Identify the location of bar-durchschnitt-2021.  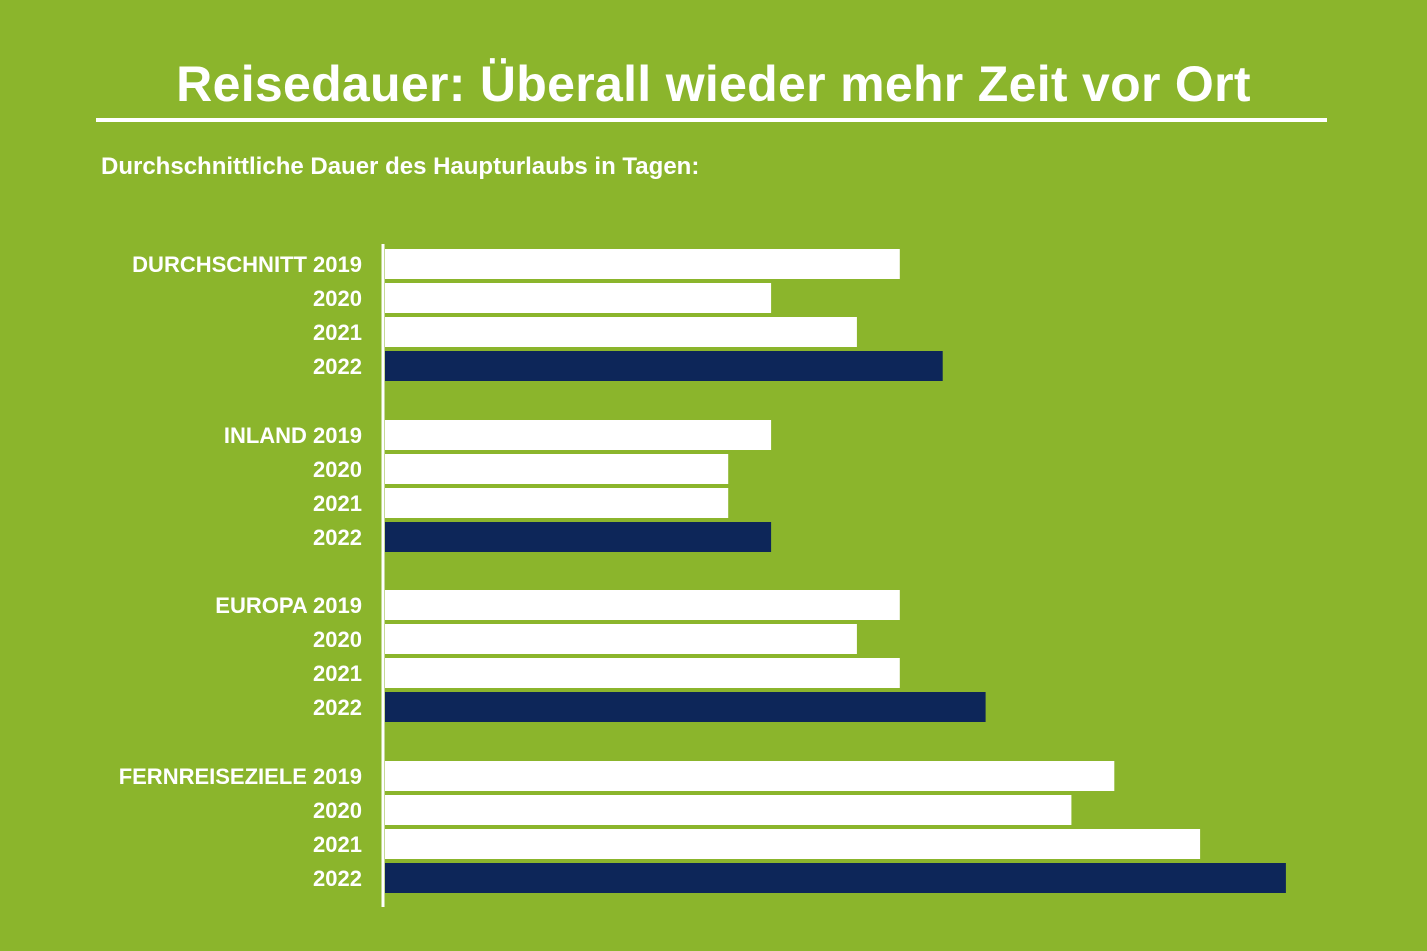
(621, 332).